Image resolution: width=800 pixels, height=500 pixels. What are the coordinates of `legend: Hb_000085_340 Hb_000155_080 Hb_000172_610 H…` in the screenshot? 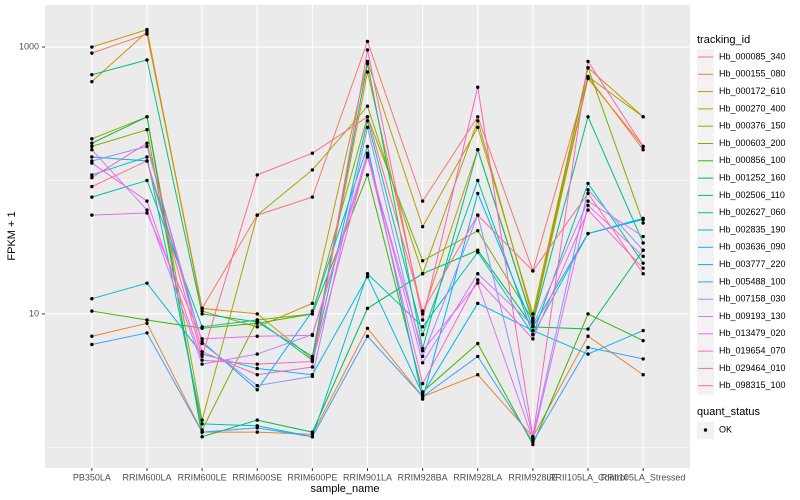 It's located at (741, 244).